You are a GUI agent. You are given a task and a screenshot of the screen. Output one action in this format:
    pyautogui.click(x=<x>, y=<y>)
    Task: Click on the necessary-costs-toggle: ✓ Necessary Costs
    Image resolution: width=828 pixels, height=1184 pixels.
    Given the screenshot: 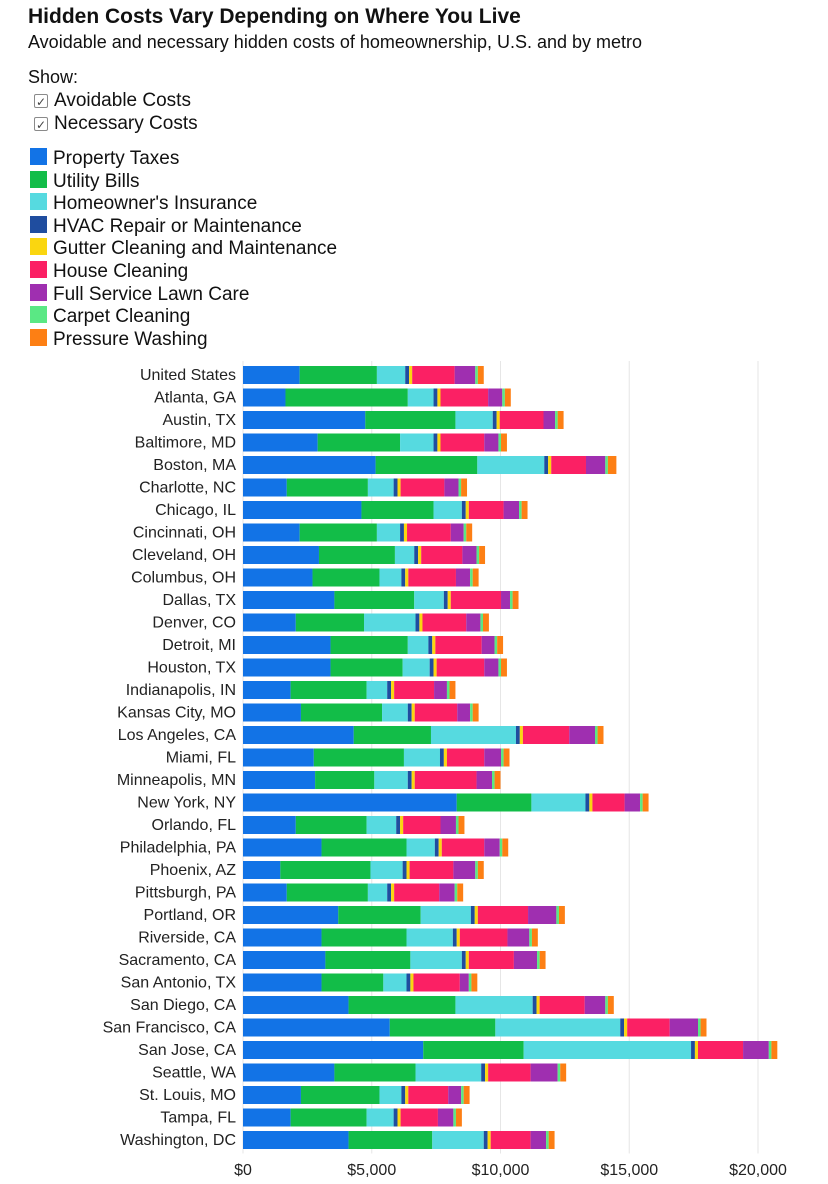 What is the action you would take?
    pyautogui.click(x=116, y=124)
    